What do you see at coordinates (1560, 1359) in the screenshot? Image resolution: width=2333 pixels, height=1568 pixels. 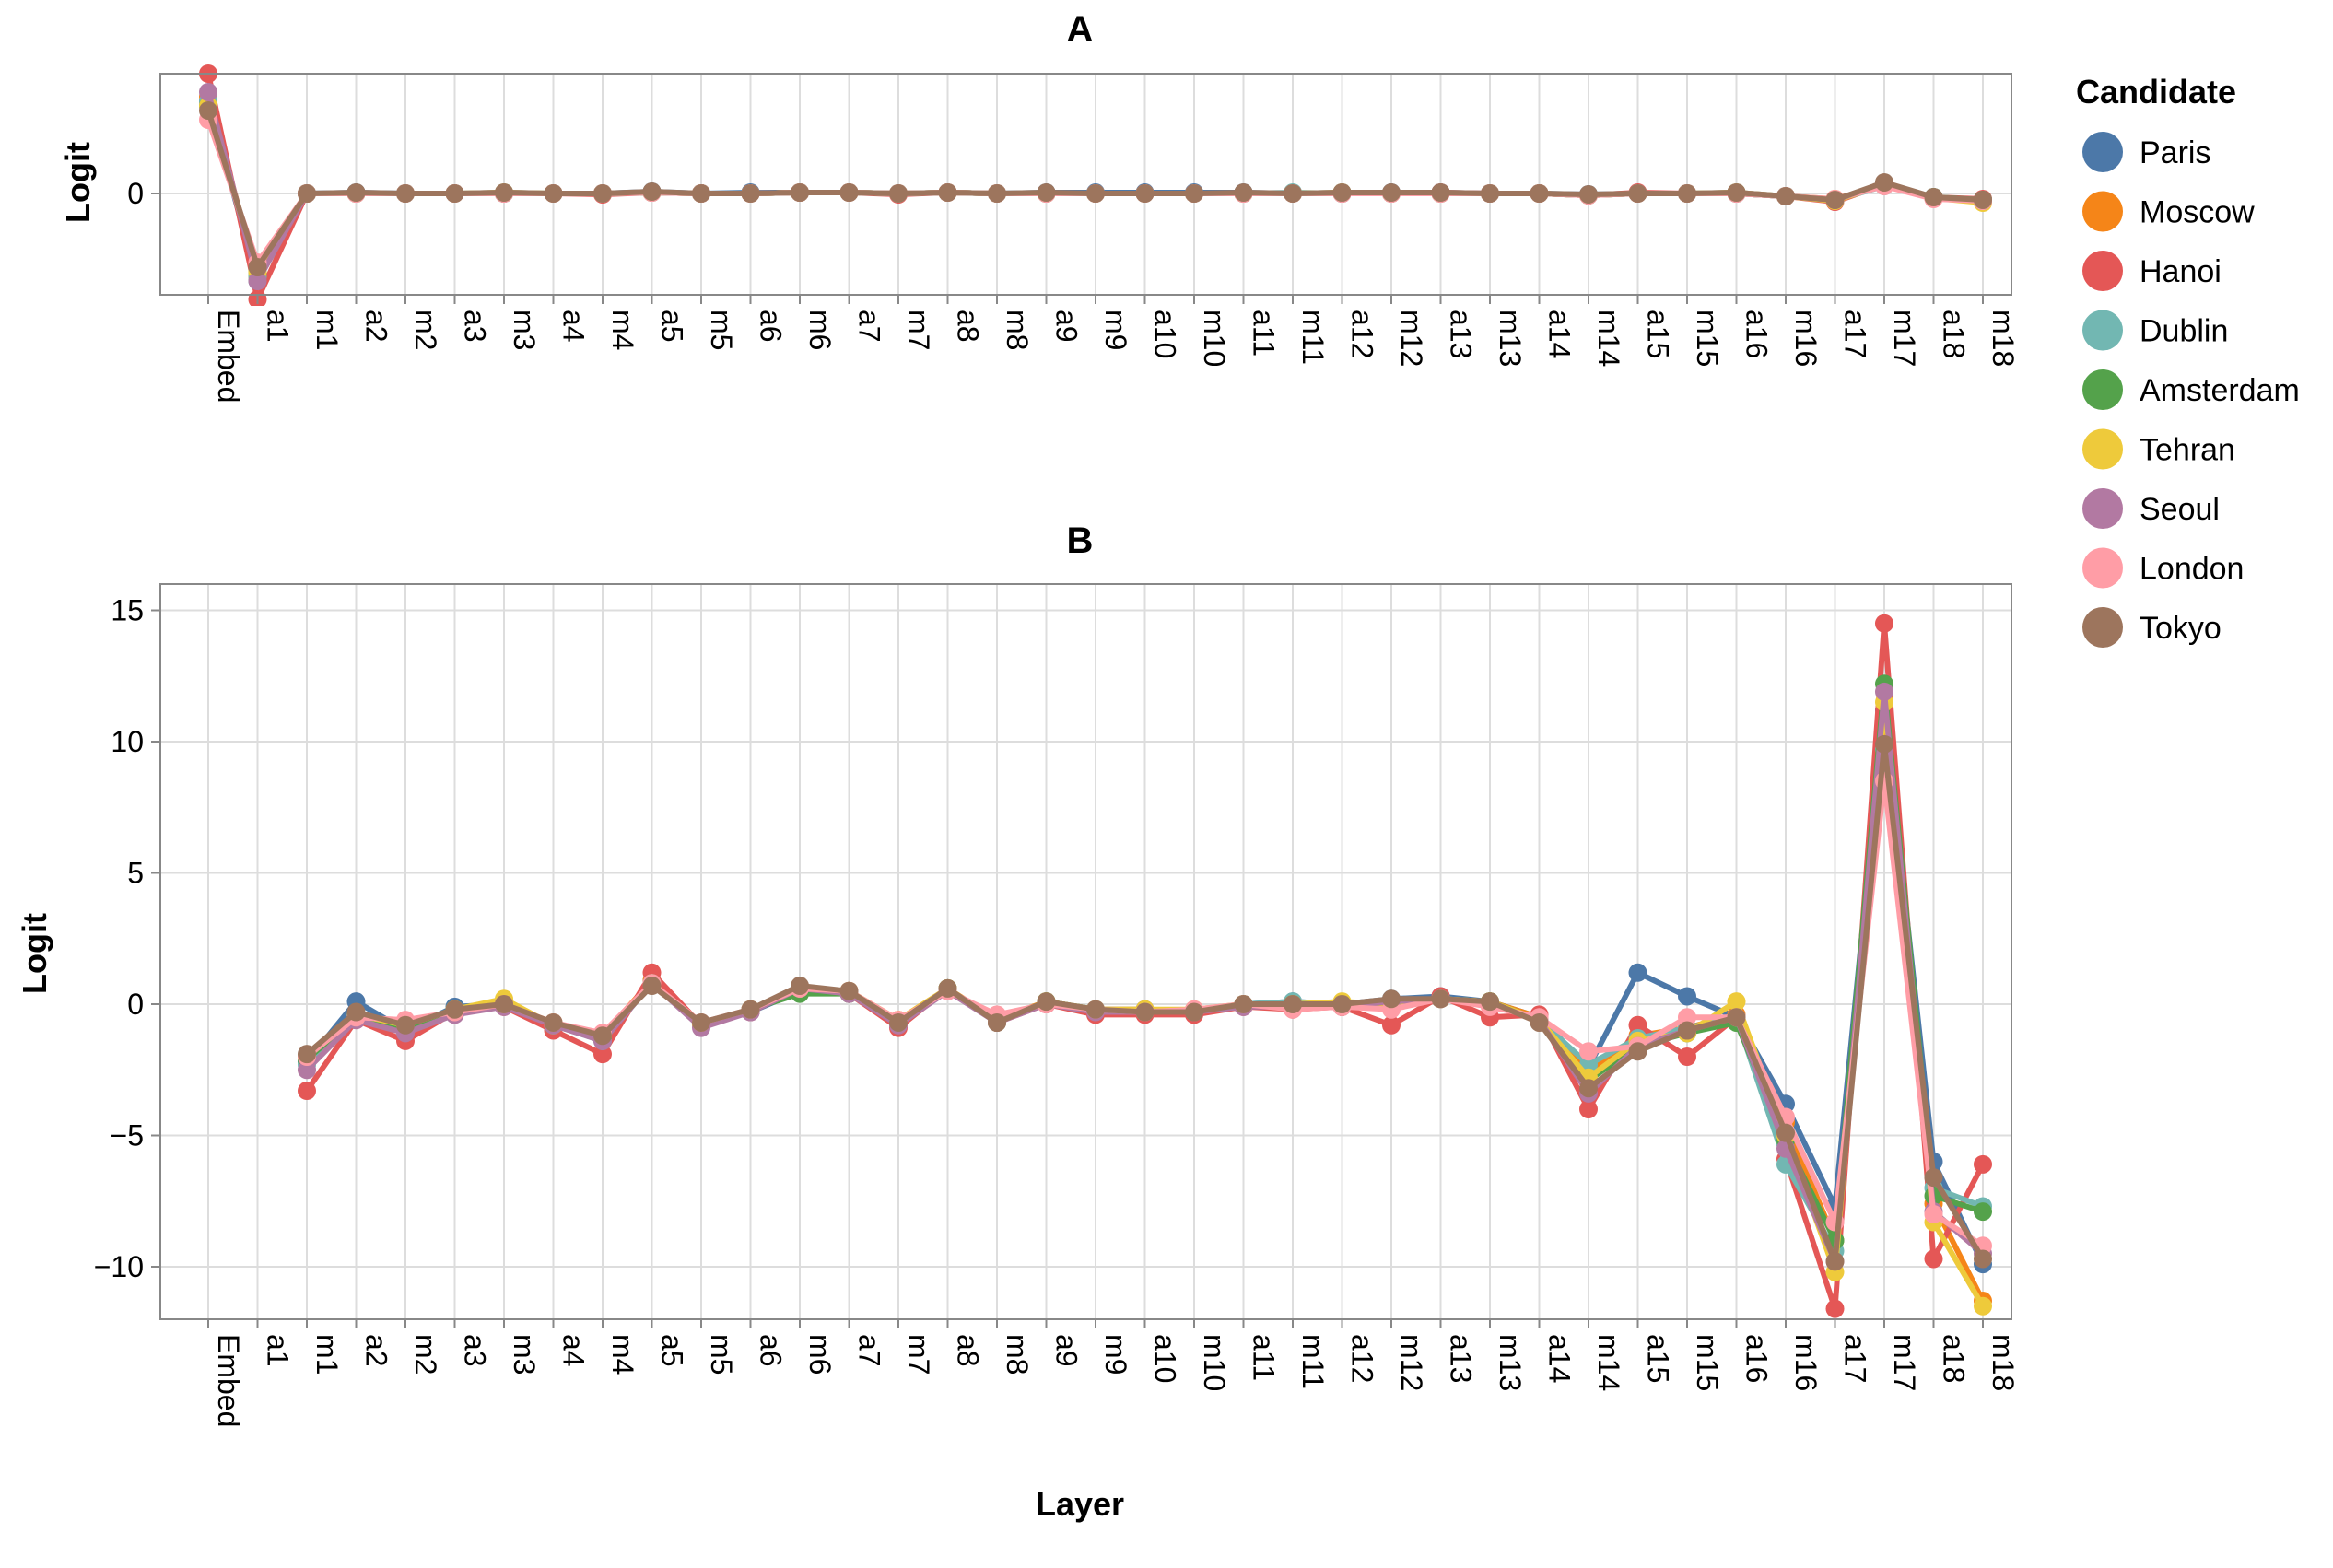 I see `x-tick-label: a14` at bounding box center [1560, 1359].